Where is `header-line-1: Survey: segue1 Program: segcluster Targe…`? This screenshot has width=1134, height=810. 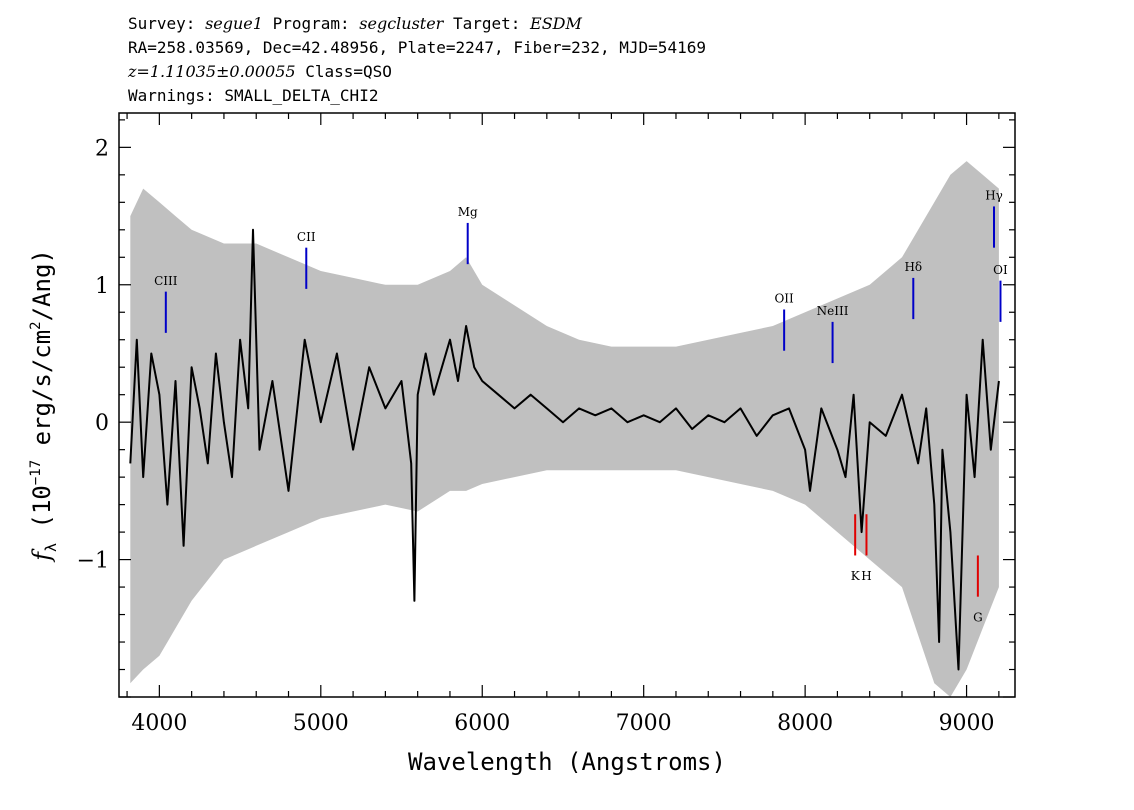 header-line-1: Survey: segue1 Program: segcluster Targe… is located at coordinates (355, 23).